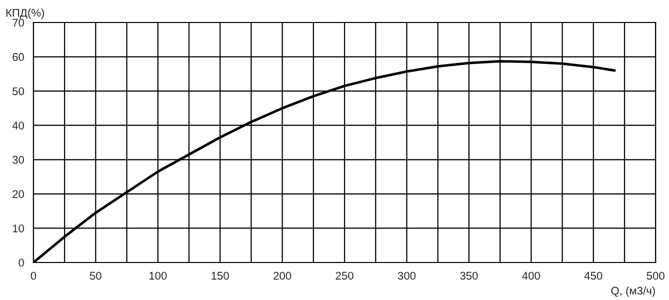 The height and width of the screenshot is (300, 669). I want to click on x-tick-label: 500, so click(655, 276).